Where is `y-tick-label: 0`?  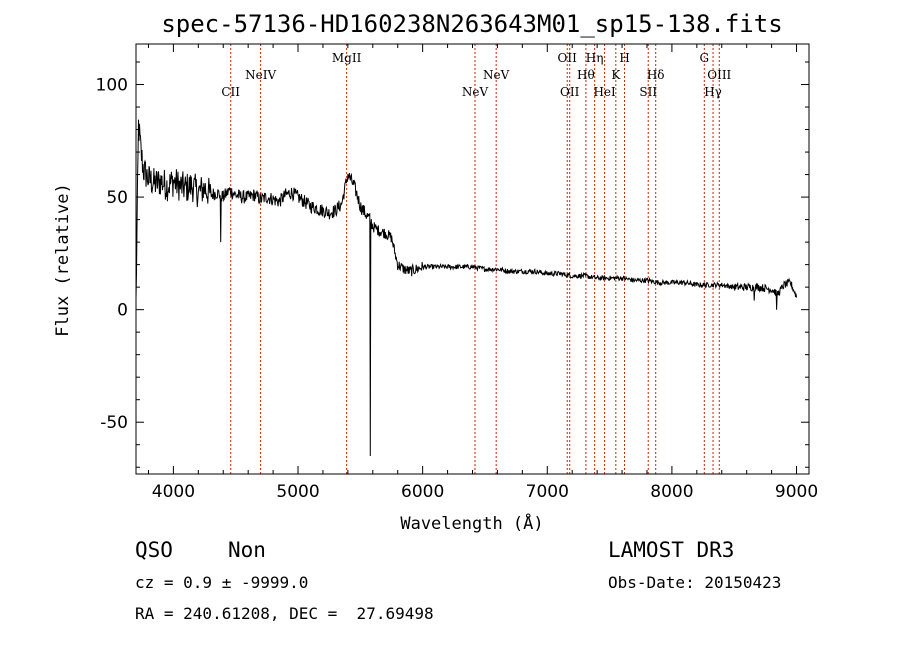 y-tick-label: 0 is located at coordinates (122, 311).